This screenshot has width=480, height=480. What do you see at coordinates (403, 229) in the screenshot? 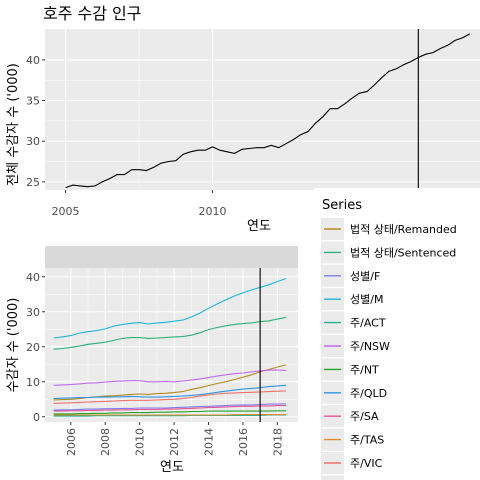
I see `legend-label: 법적 상태/Remanded` at bounding box center [403, 229].